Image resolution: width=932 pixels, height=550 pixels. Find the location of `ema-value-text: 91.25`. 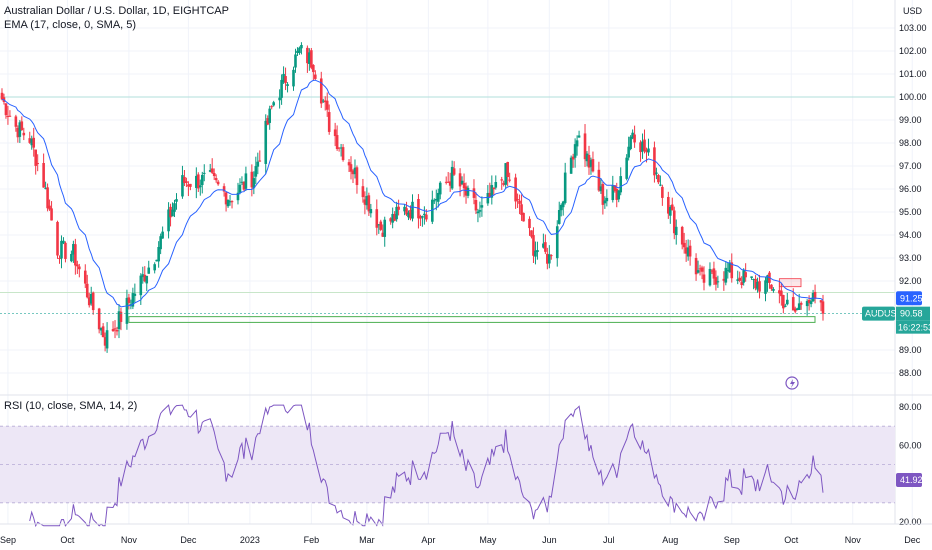

ema-value-text: 91.25 is located at coordinates (911, 298).